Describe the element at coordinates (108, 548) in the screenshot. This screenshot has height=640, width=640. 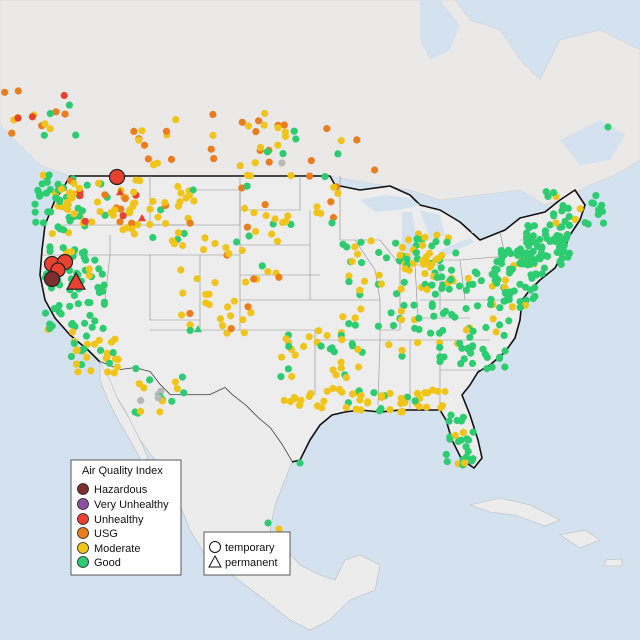
I see `aqi-legend-moderate: Moderate` at that location.